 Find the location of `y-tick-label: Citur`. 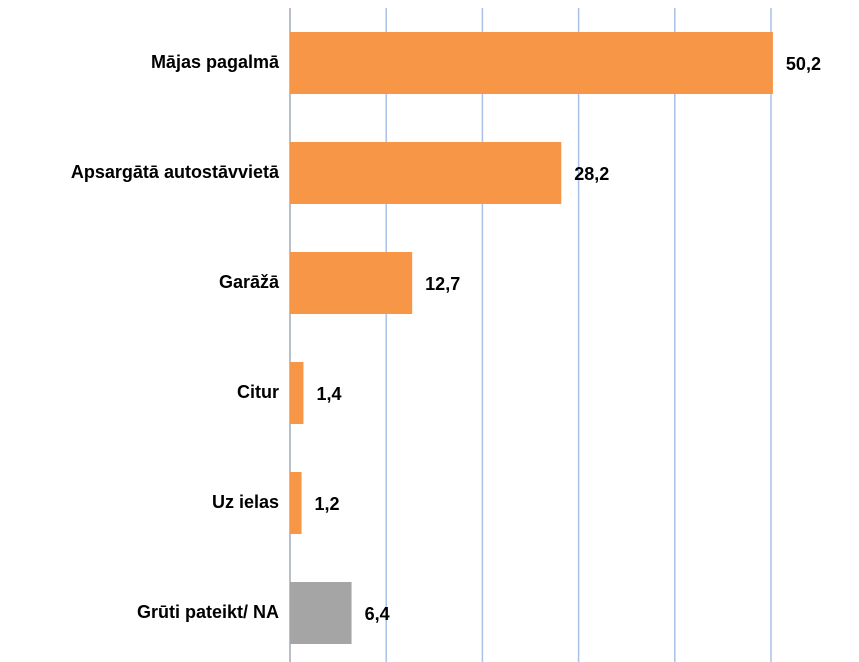

y-tick-label: Citur is located at coordinates (258, 392).